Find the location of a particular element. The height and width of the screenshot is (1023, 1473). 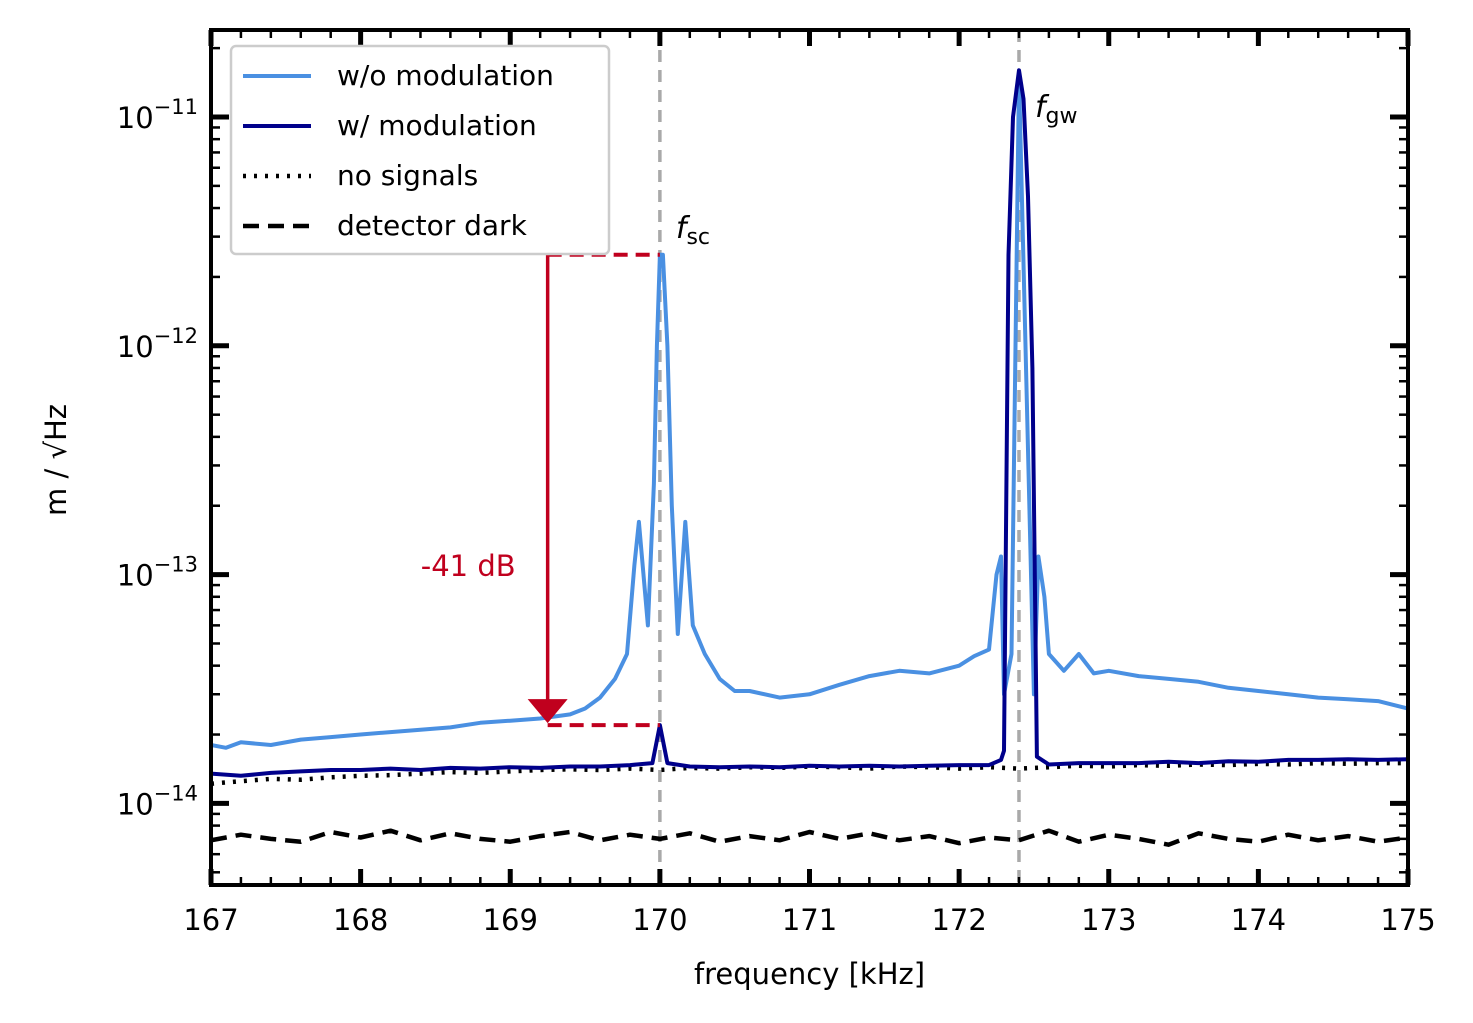

y-tick-label: 10−12 is located at coordinates (157, 344).